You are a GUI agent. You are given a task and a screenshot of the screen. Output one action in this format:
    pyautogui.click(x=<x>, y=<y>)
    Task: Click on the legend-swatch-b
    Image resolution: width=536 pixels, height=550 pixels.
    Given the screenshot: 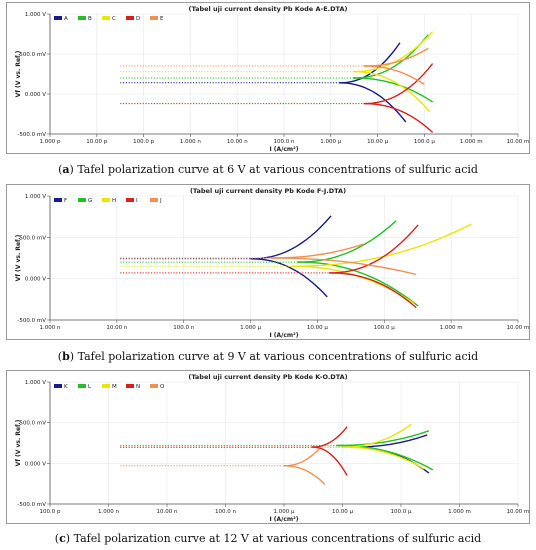 What is the action you would take?
    pyautogui.click(x=82, y=18)
    